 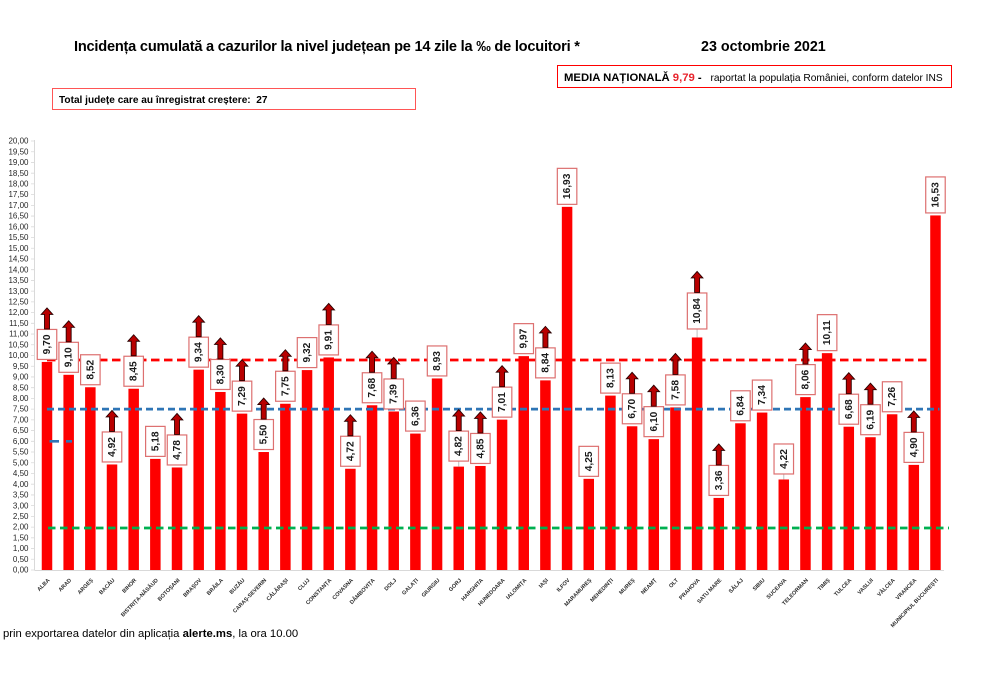 What do you see at coordinates (415, 416) in the screenshot?
I see `svg-text: 6,36` at bounding box center [415, 416].